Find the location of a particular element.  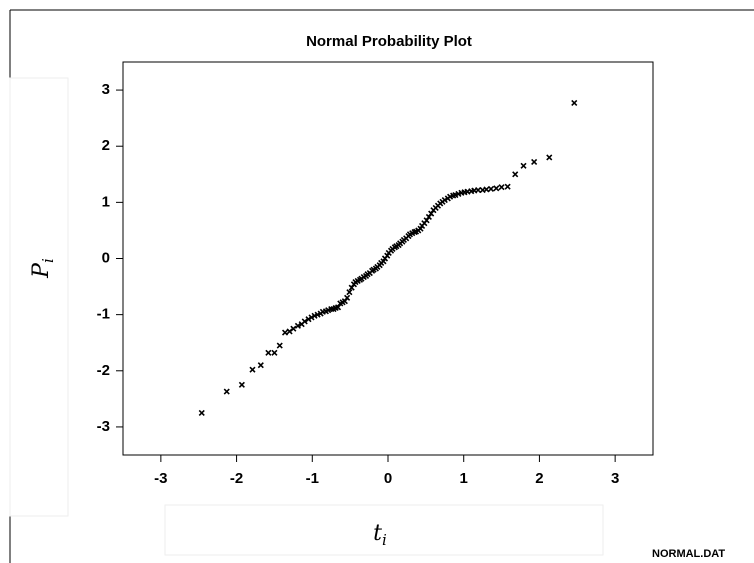

x-label-sub: i is located at coordinates (384, 540).